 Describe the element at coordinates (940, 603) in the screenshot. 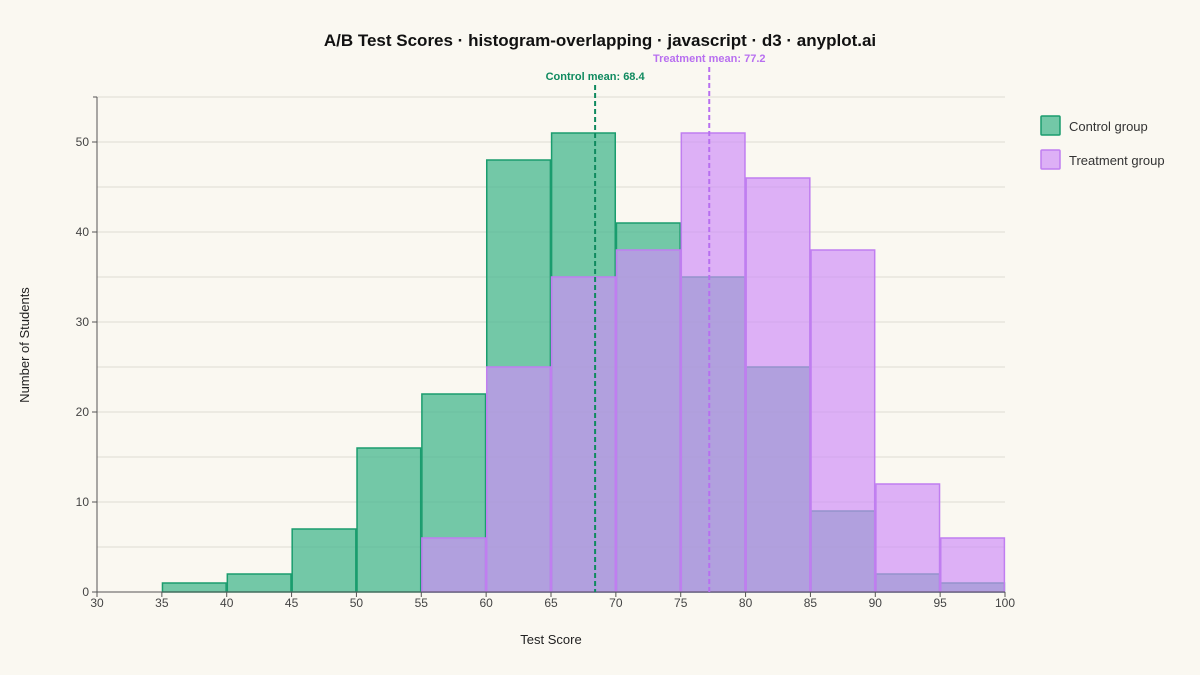

I see `x-tick-label: 95` at that location.